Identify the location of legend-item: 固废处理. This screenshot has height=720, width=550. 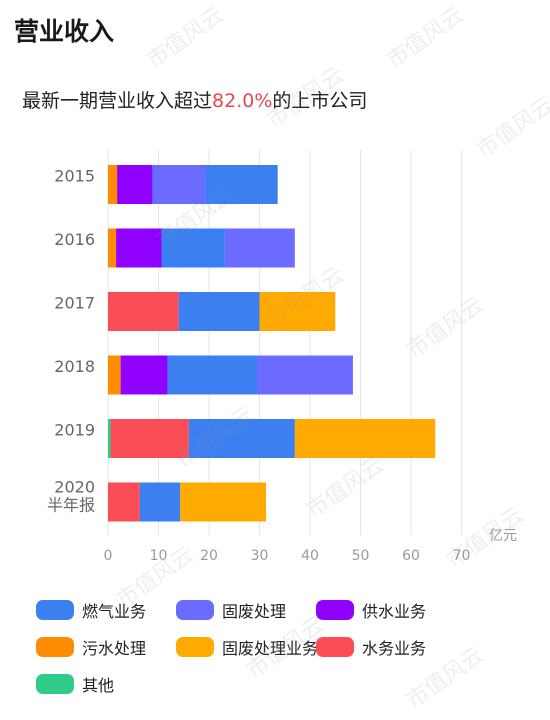
(231, 610).